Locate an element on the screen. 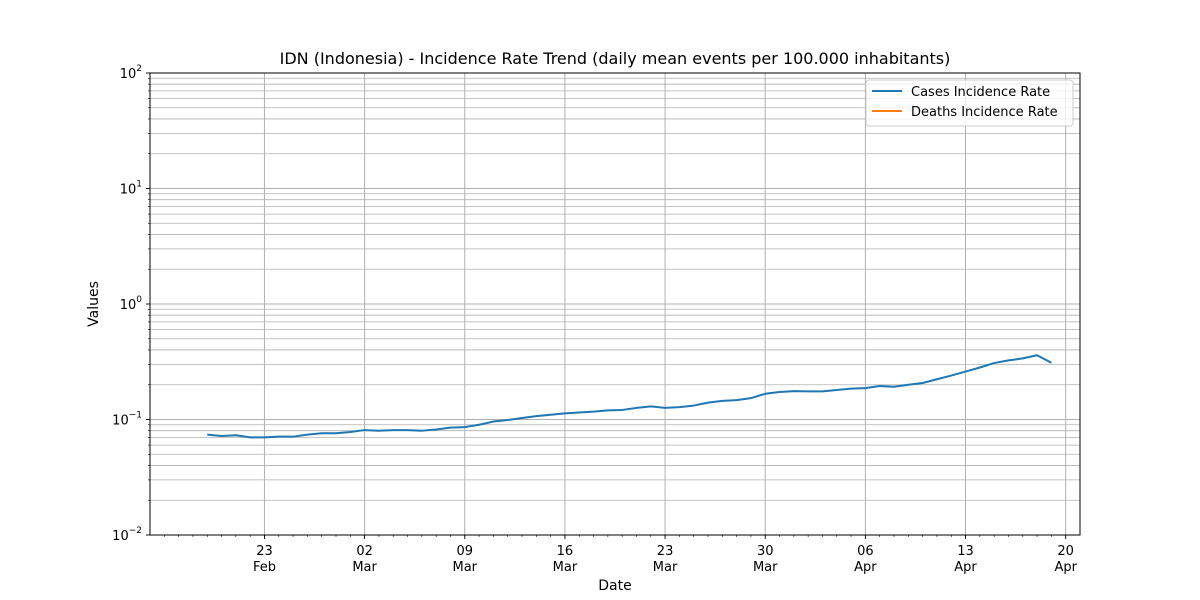 The image size is (1200, 600). x-tick-label-day: 06 is located at coordinates (865, 551).